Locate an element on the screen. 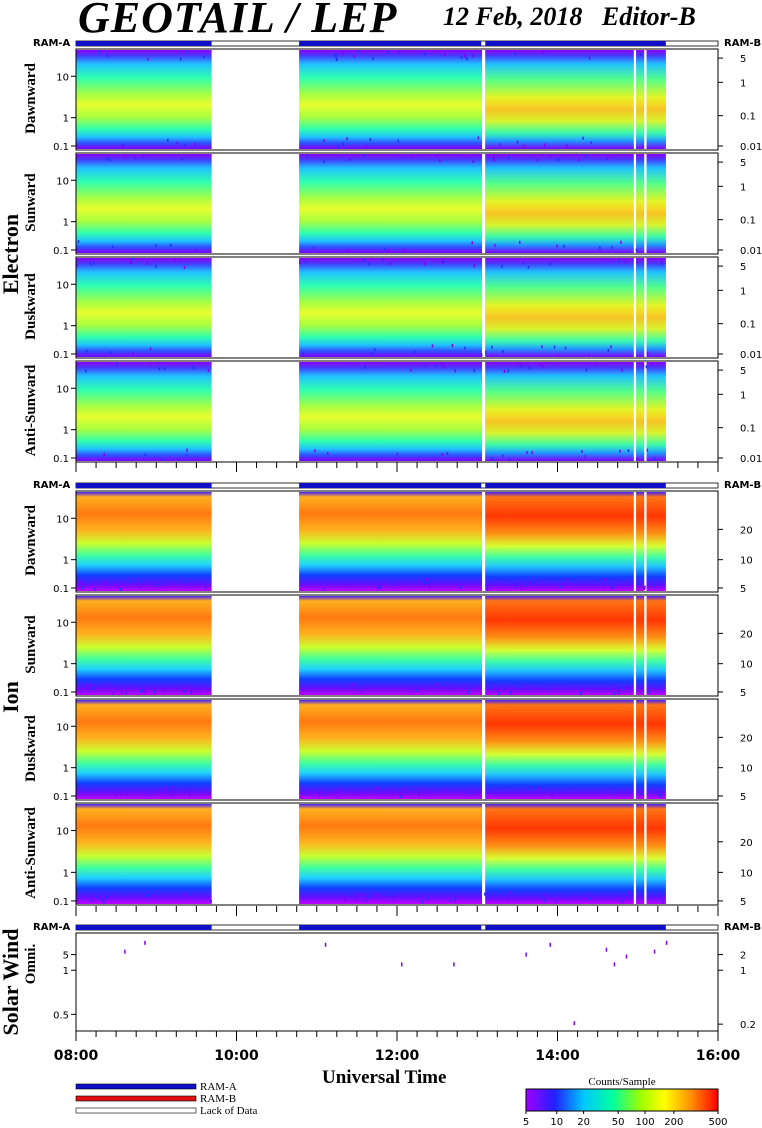 The height and width of the screenshot is (1128, 762). solar-wind-point is located at coordinates (626, 956).